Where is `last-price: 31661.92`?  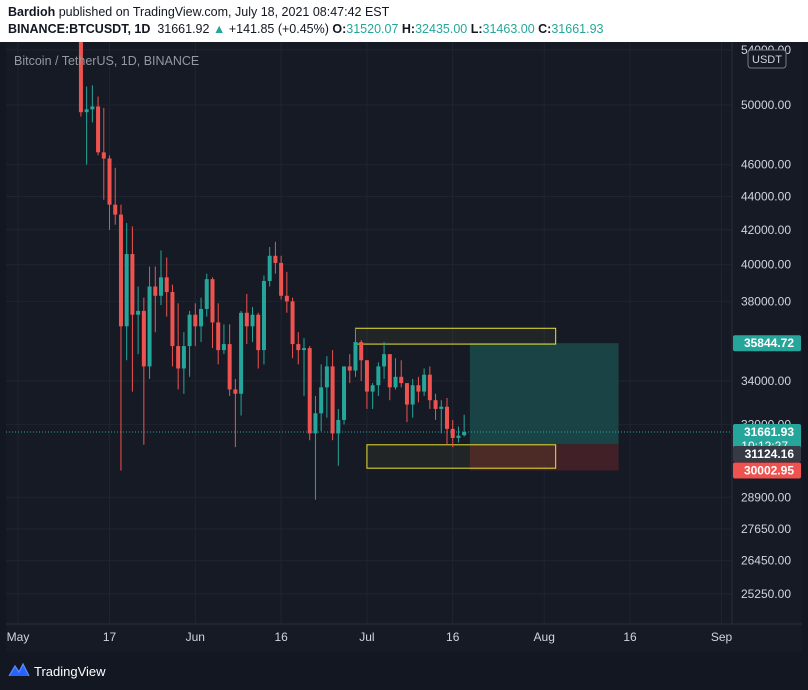
last-price: 31661.92 is located at coordinates (183, 29).